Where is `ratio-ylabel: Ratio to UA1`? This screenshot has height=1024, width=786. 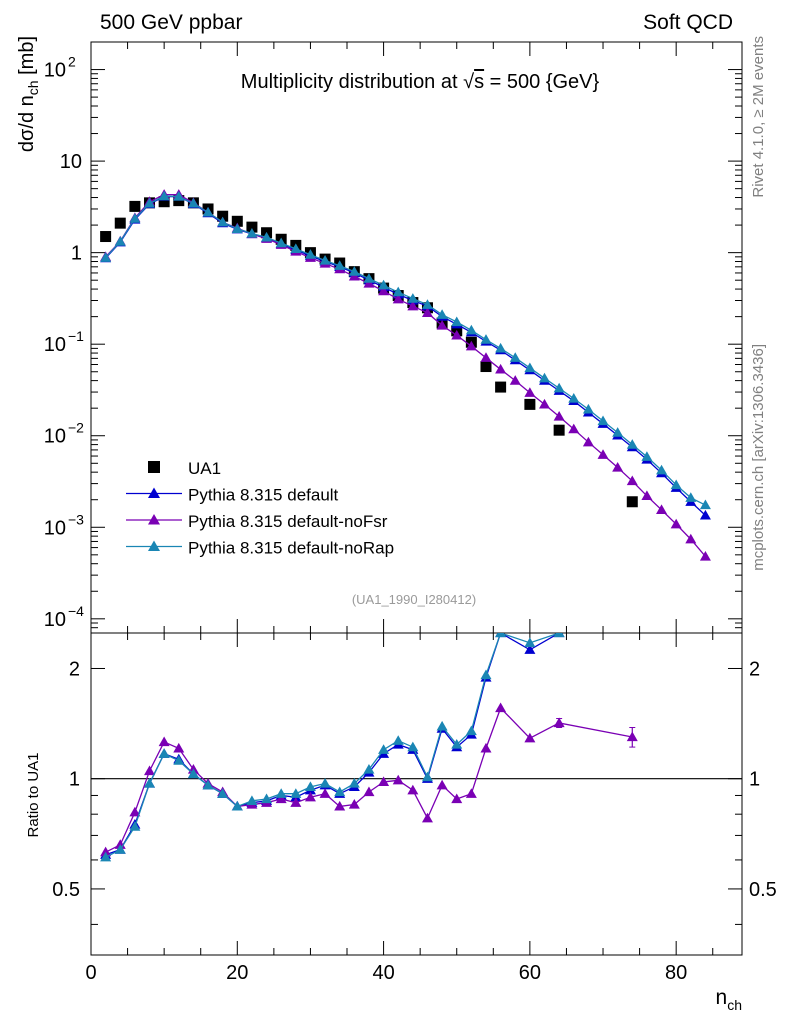 ratio-ylabel: Ratio to UA1 is located at coordinates (33, 794).